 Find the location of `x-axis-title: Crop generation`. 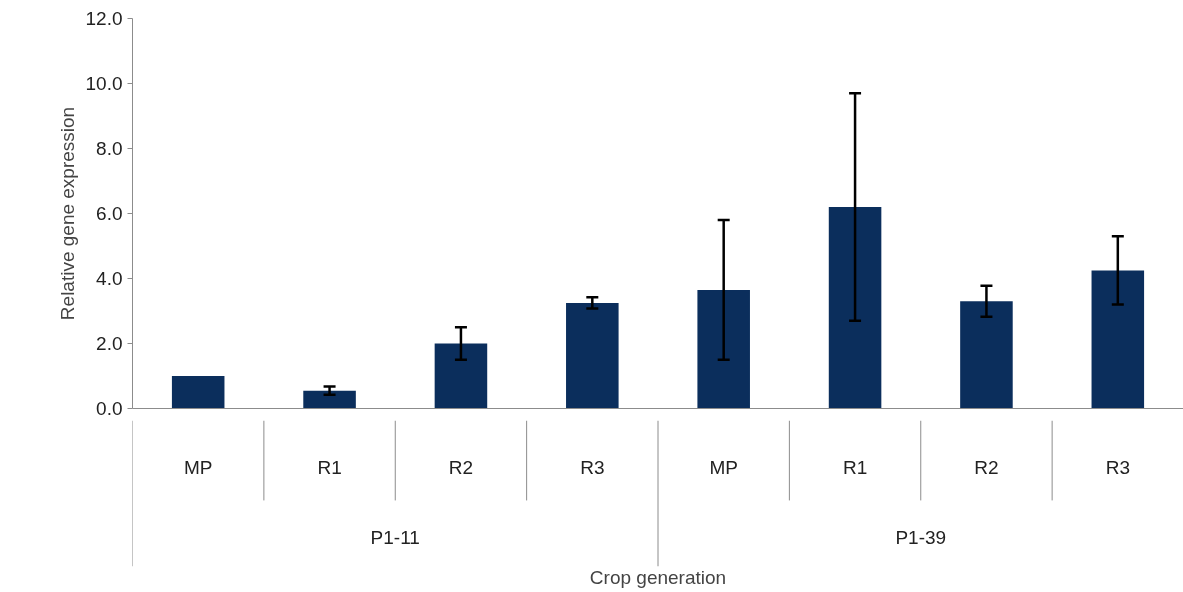

x-axis-title: Crop generation is located at coordinates (658, 577).